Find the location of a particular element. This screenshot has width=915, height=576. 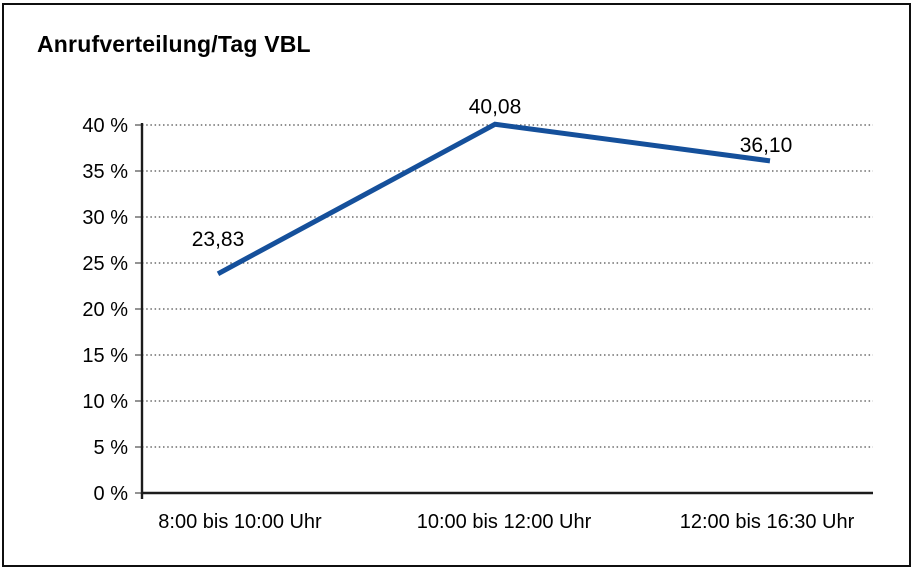

y-axis-label: 5 % is located at coordinates (111, 448).